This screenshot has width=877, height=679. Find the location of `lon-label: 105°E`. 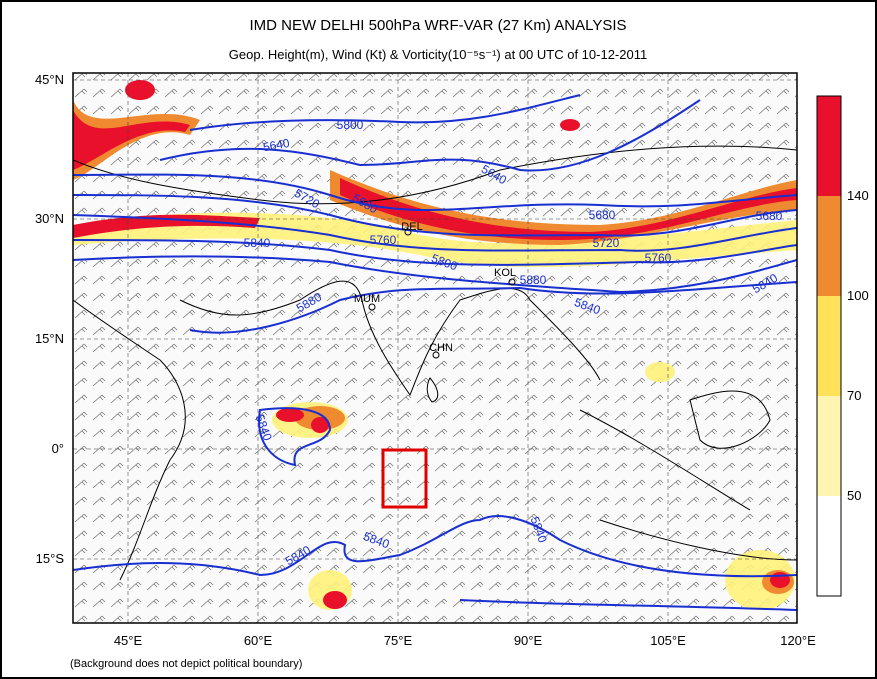

lon-label: 105°E is located at coordinates (668, 640).